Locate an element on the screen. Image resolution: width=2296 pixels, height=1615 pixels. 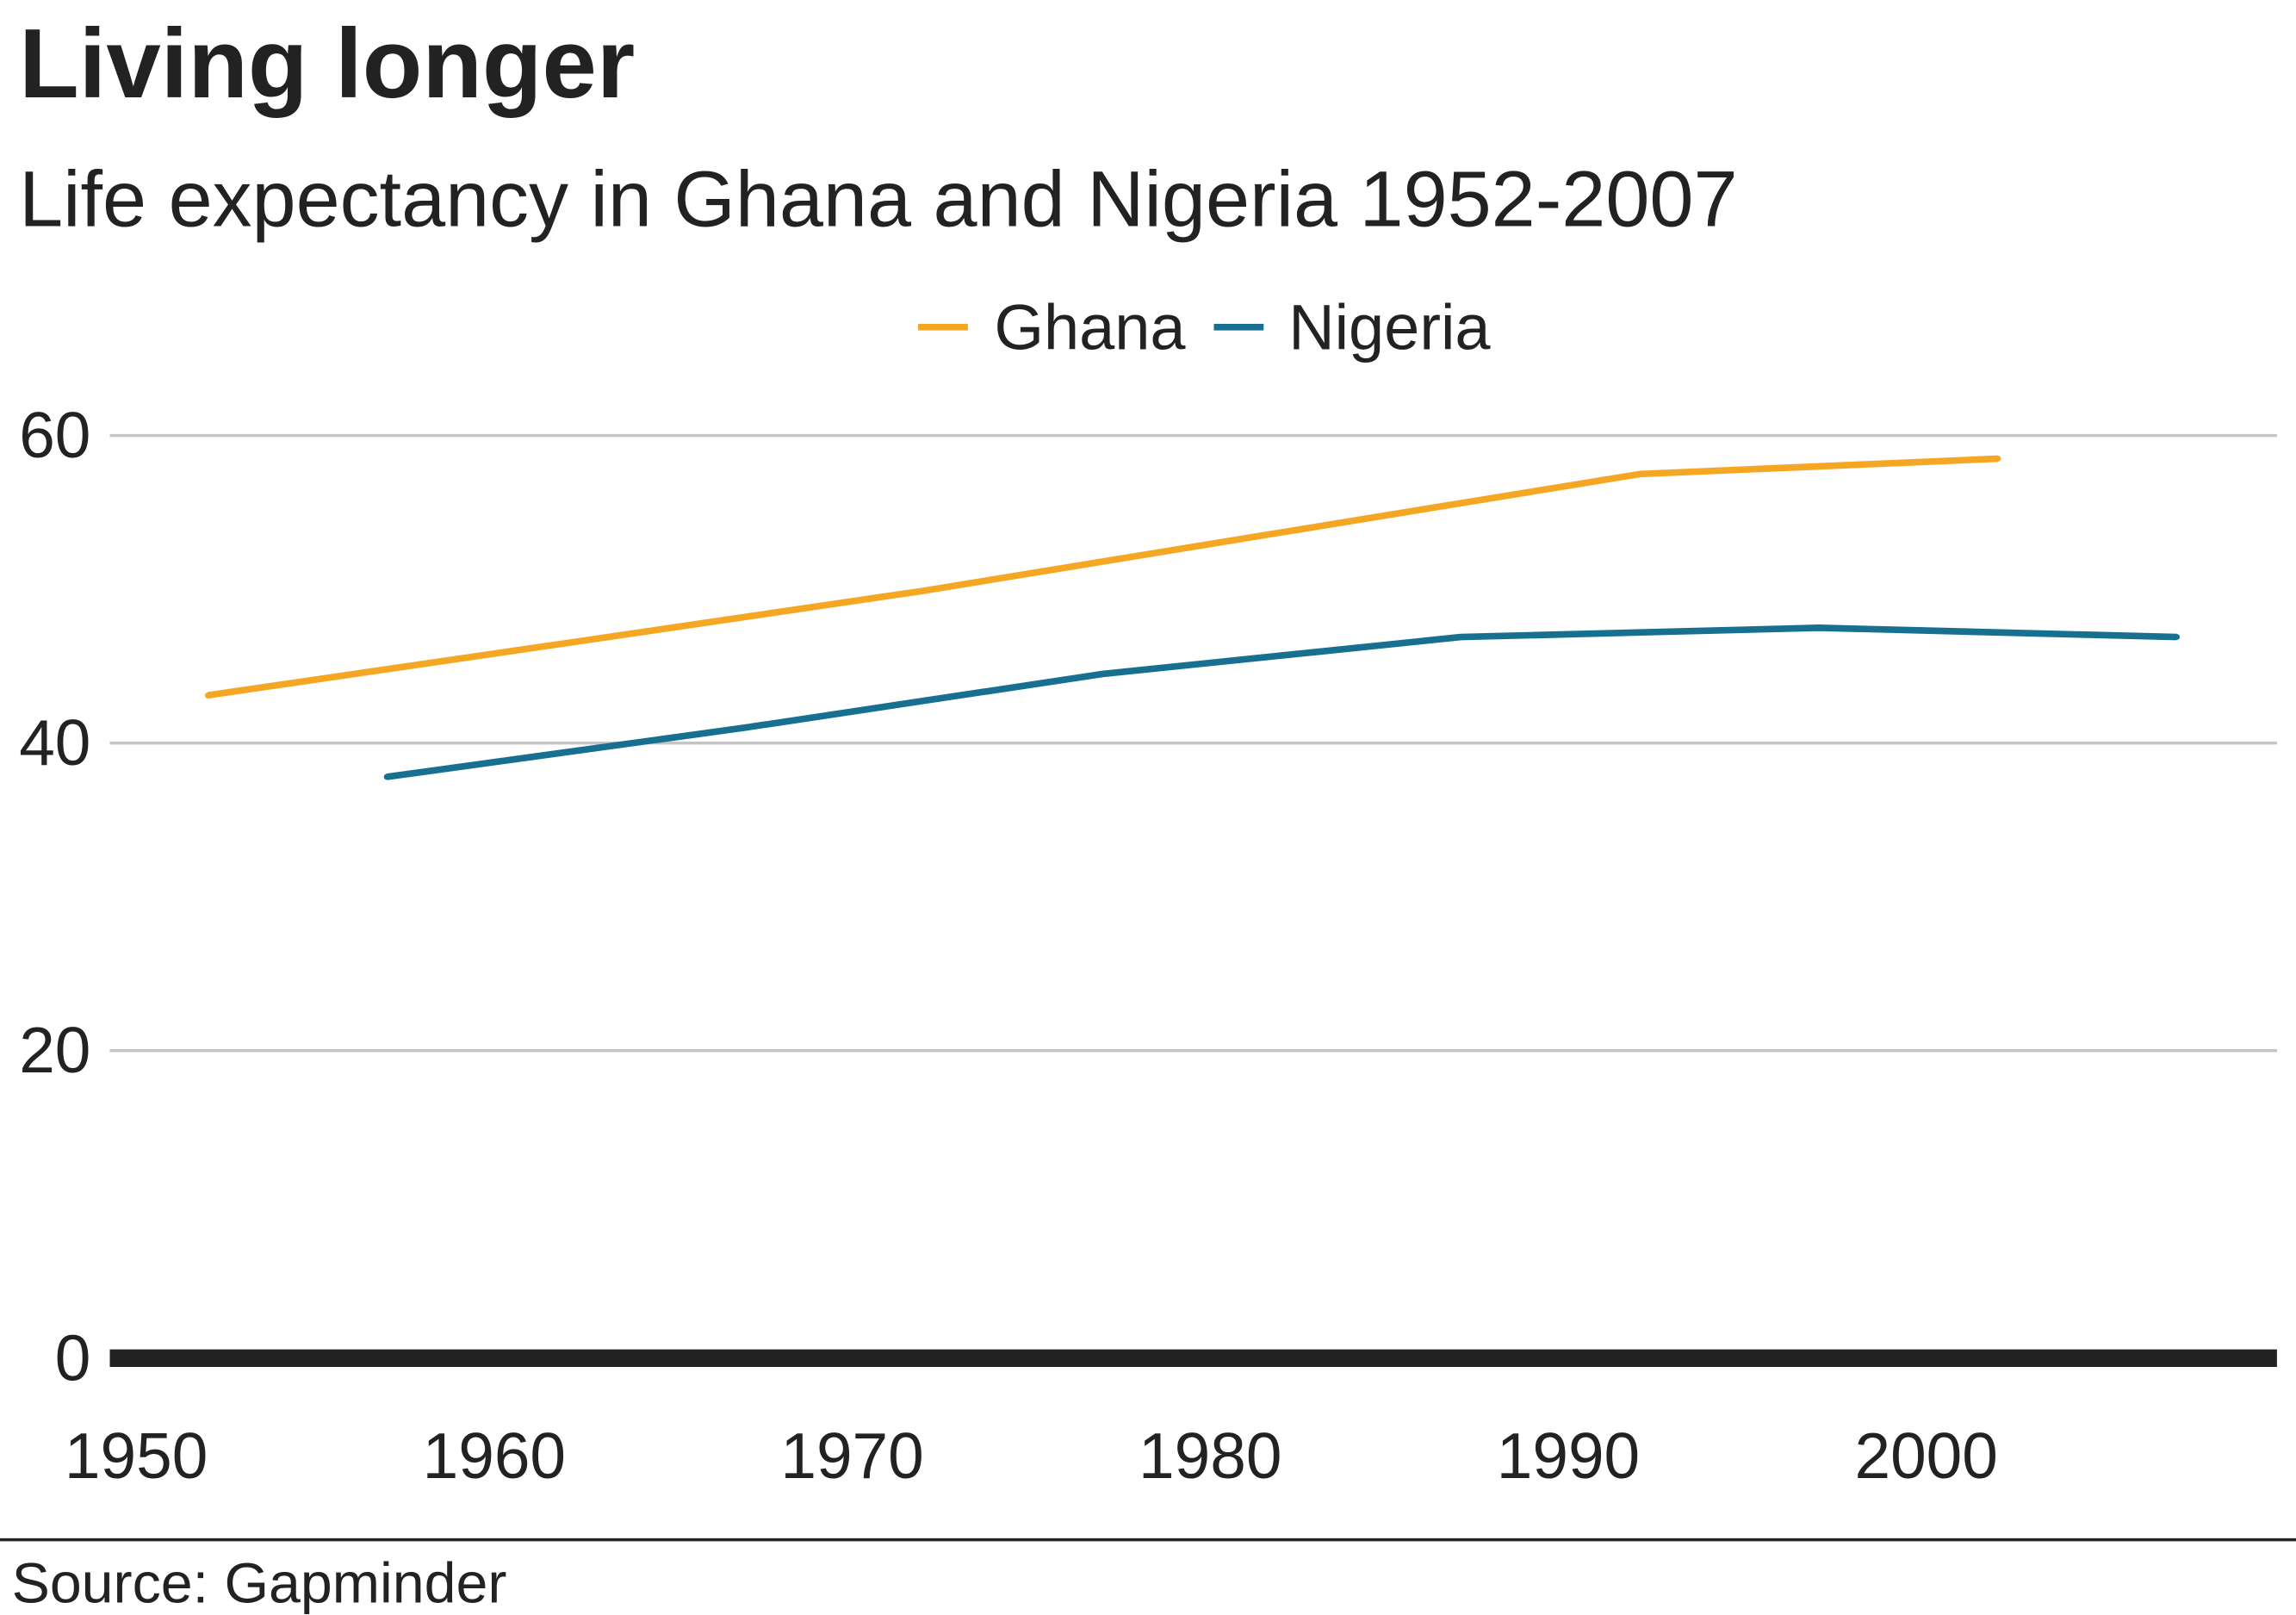
data-point-nigeria-1987 is located at coordinates (1460, 637).